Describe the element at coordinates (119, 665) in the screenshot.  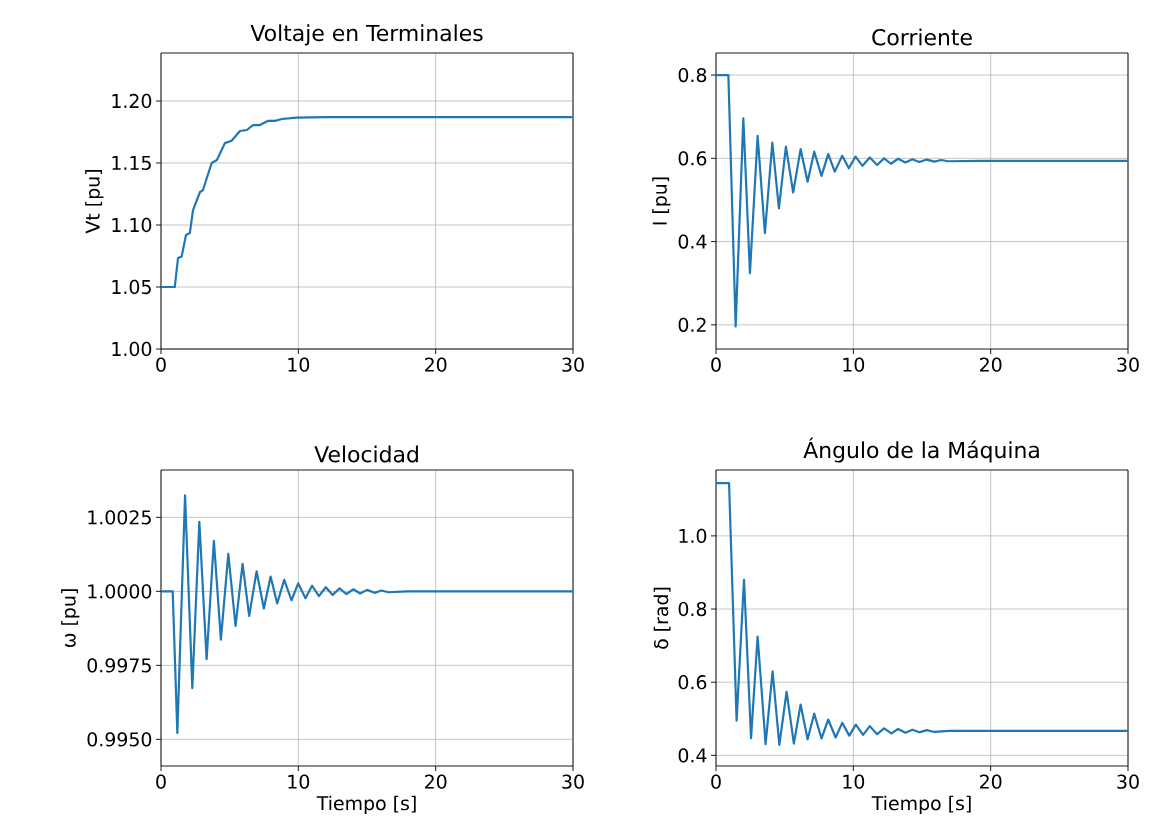
I see `y-tick-label: 0.9975` at that location.